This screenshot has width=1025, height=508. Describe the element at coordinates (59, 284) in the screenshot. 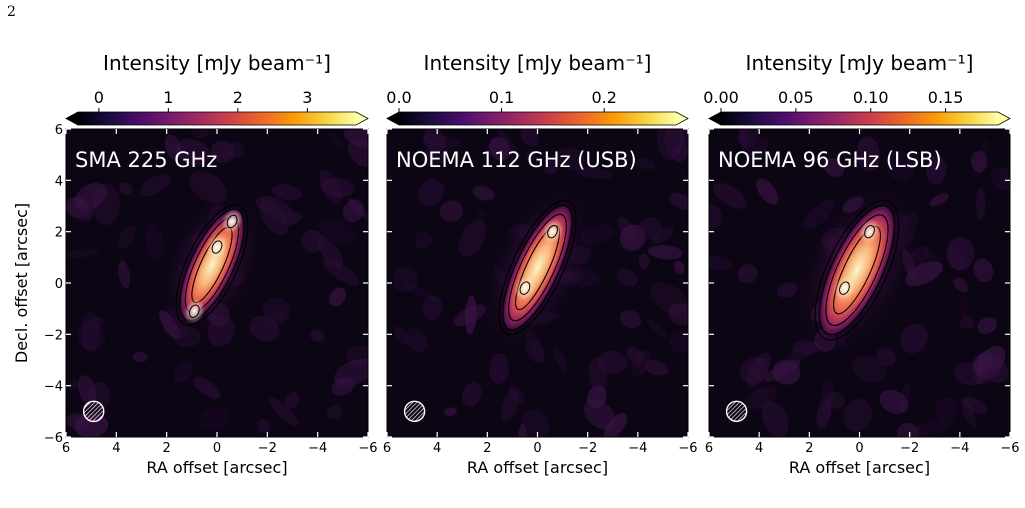

I see `y-tick-label: 0` at that location.